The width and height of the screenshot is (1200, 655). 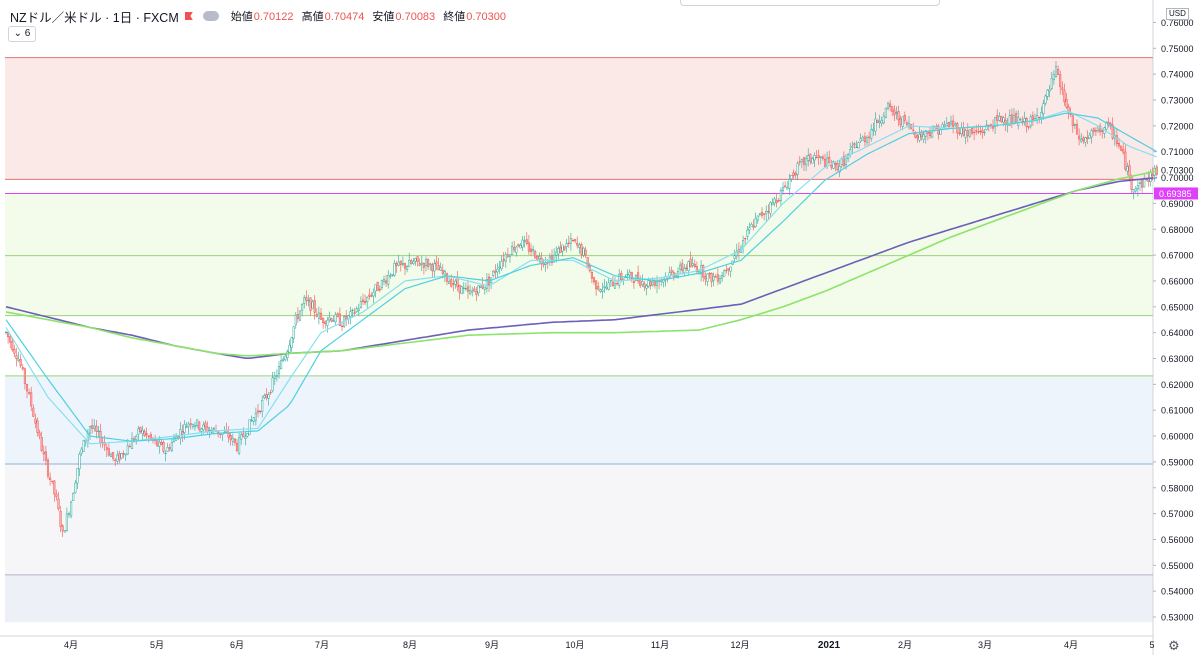 I want to click on y-tick-label: 0.76000, so click(x=1177, y=23).